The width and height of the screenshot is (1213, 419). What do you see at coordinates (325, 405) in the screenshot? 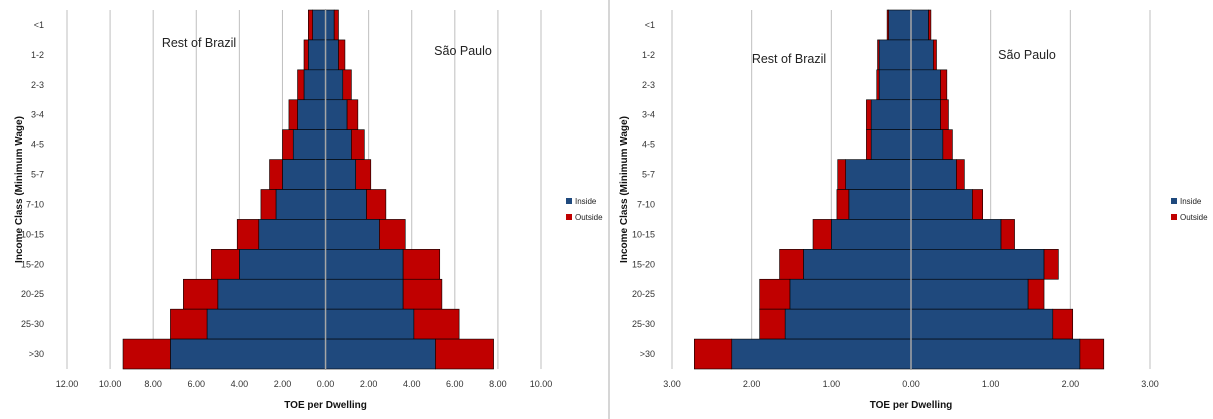
I see `x-axis-title: TOE per Dwelling` at bounding box center [325, 405].